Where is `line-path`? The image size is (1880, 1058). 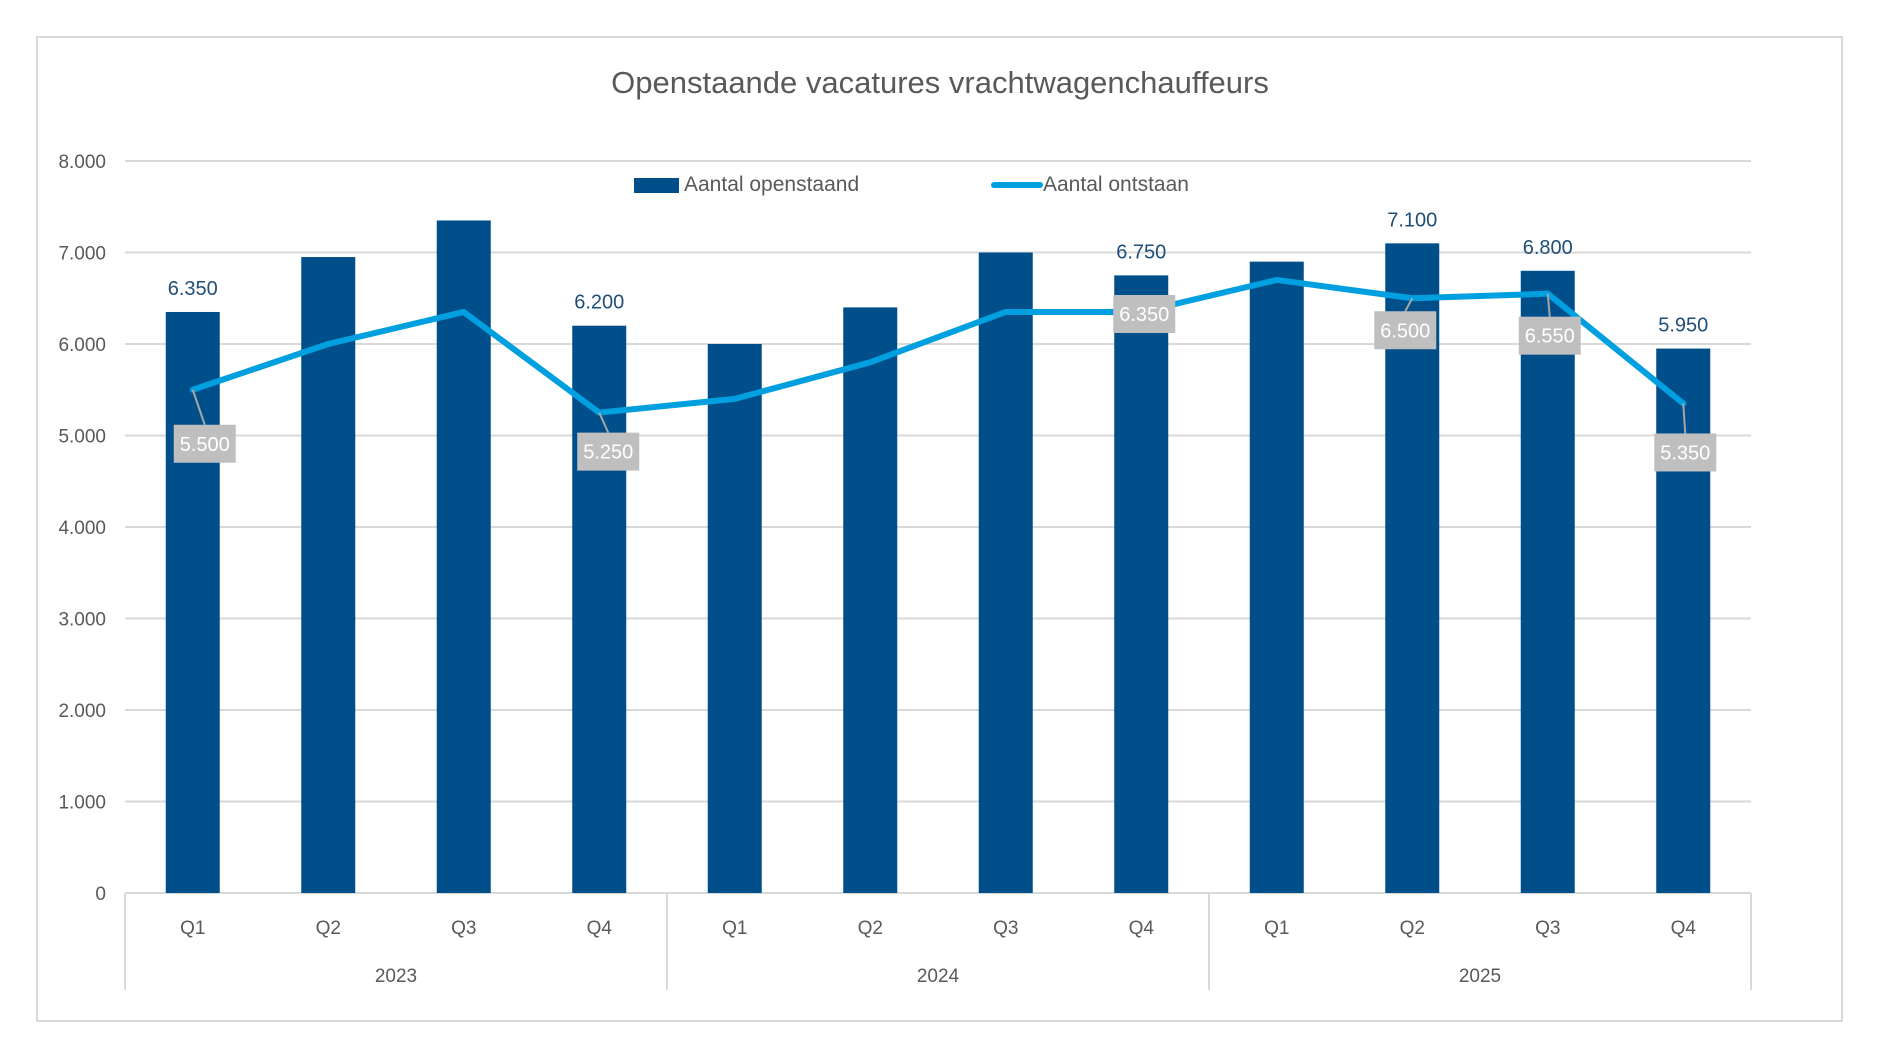 line-path is located at coordinates (938, 346).